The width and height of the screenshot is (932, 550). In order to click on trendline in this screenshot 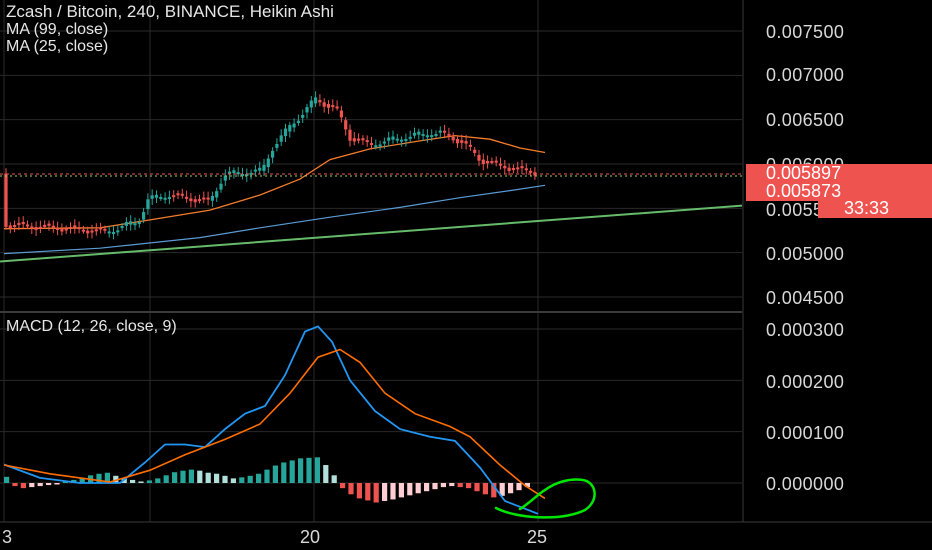, I will do `click(371, 233)`.